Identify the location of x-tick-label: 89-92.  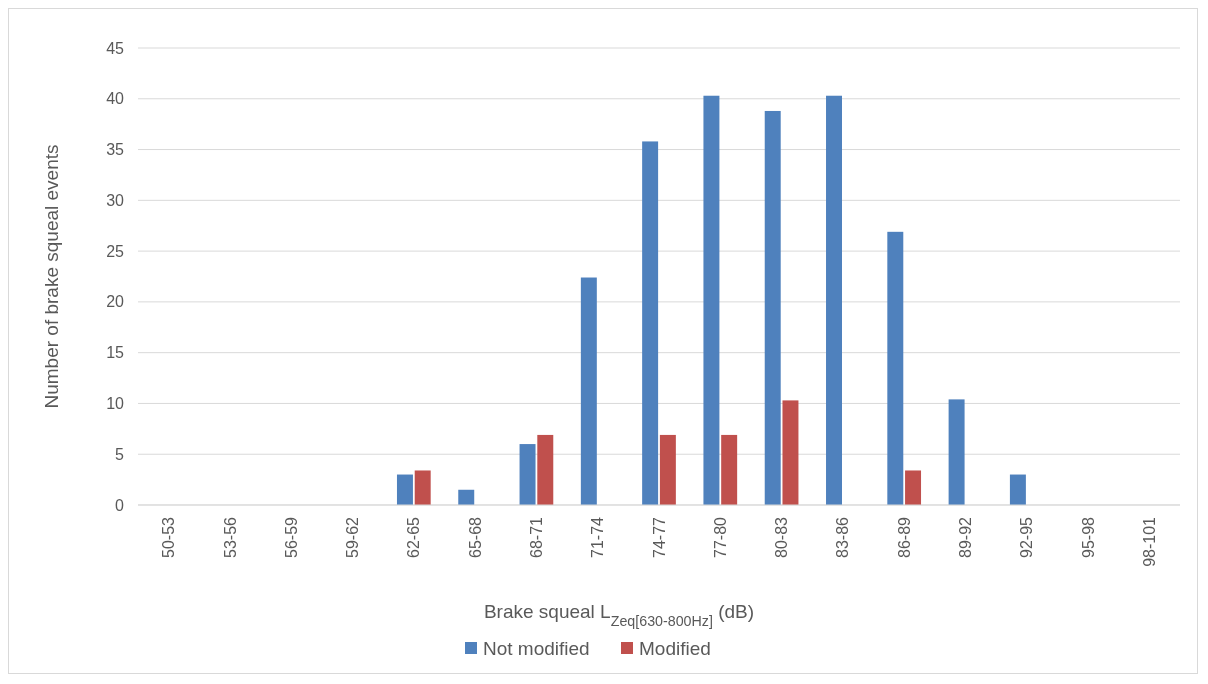
(966, 537).